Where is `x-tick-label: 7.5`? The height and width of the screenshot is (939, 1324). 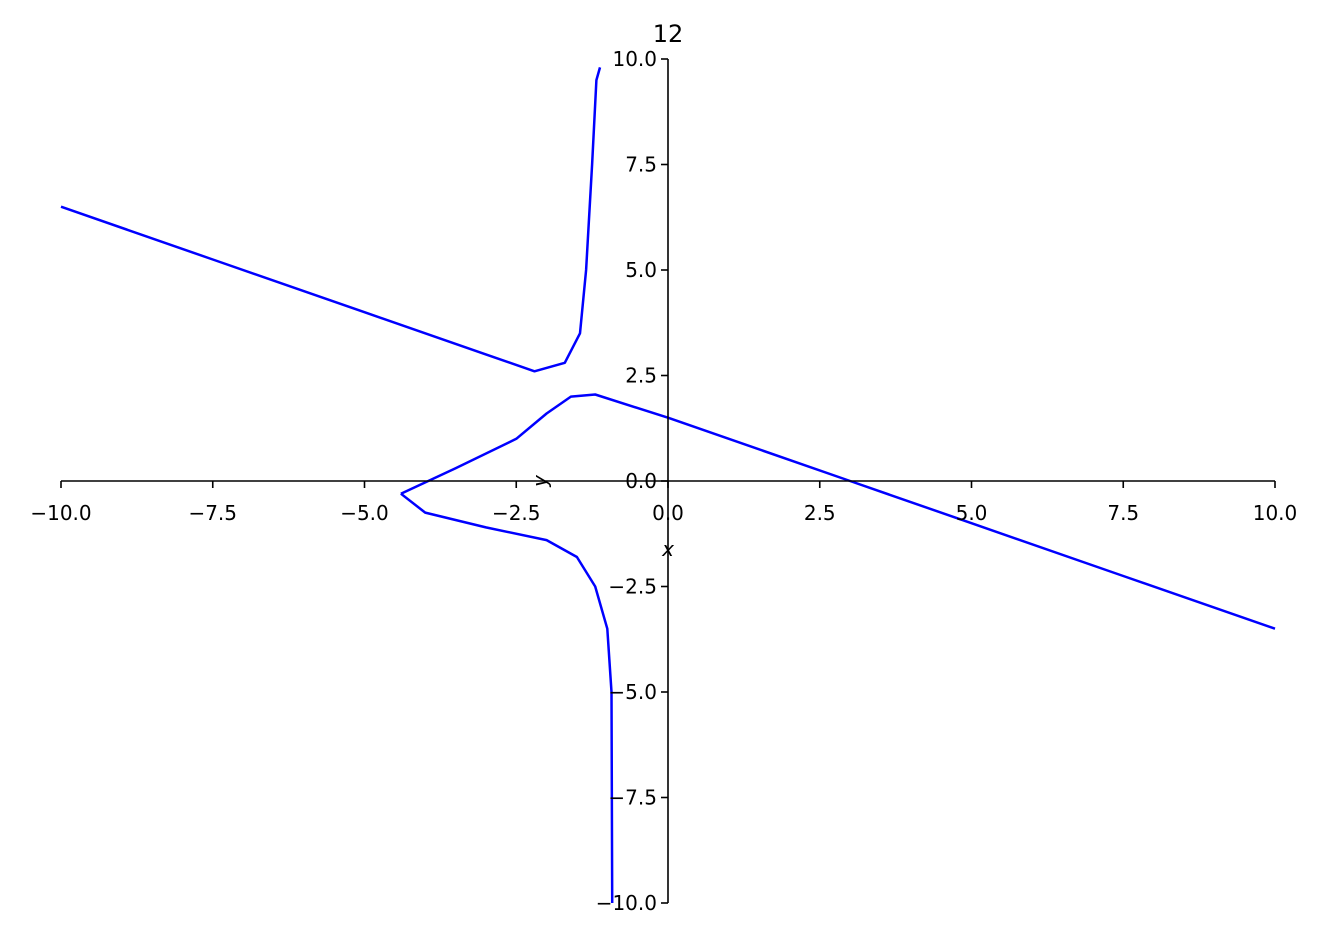 x-tick-label: 7.5 is located at coordinates (1123, 513).